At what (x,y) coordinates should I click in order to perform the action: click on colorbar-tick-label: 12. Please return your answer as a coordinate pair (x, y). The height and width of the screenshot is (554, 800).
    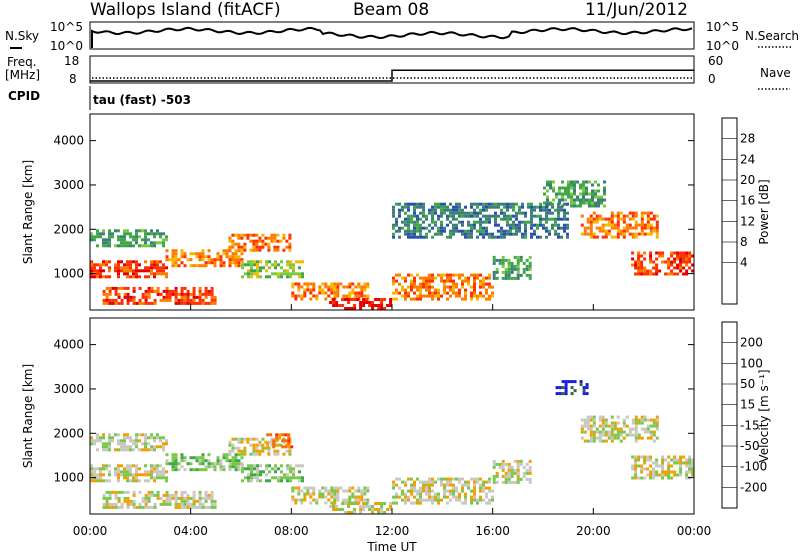
    Looking at the image, I should click on (747, 221).